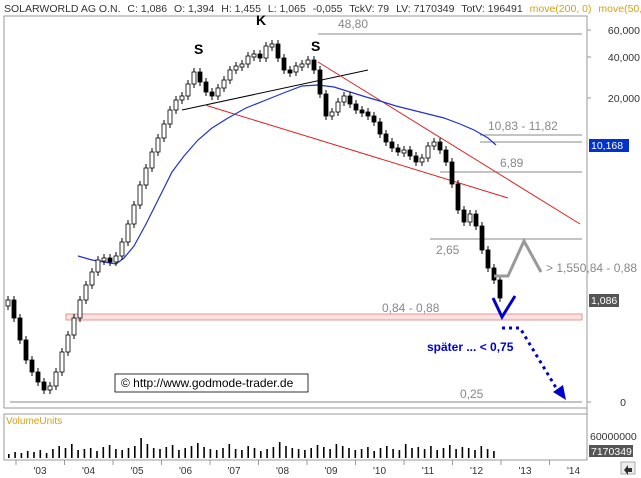  What do you see at coordinates (504, 308) in the screenshot?
I see `blue-v-arrow` at bounding box center [504, 308].